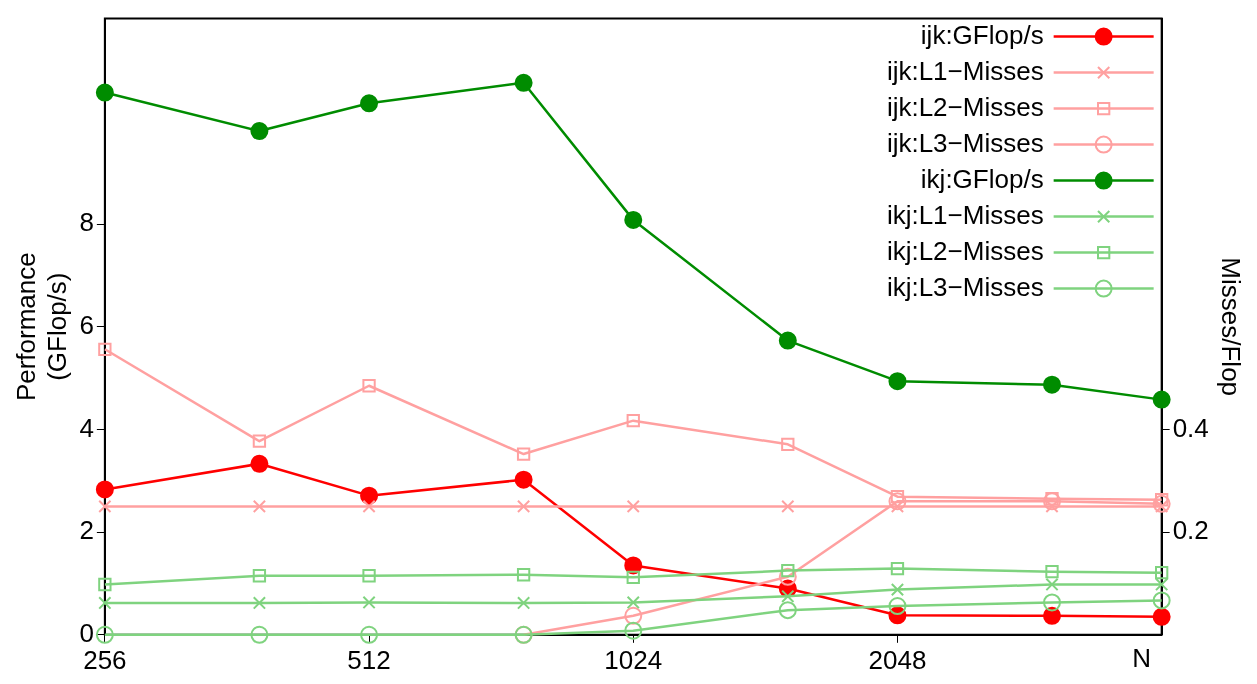  Describe the element at coordinates (965, 286) in the screenshot. I see `legend-label: ikj:L3−Misses` at that location.